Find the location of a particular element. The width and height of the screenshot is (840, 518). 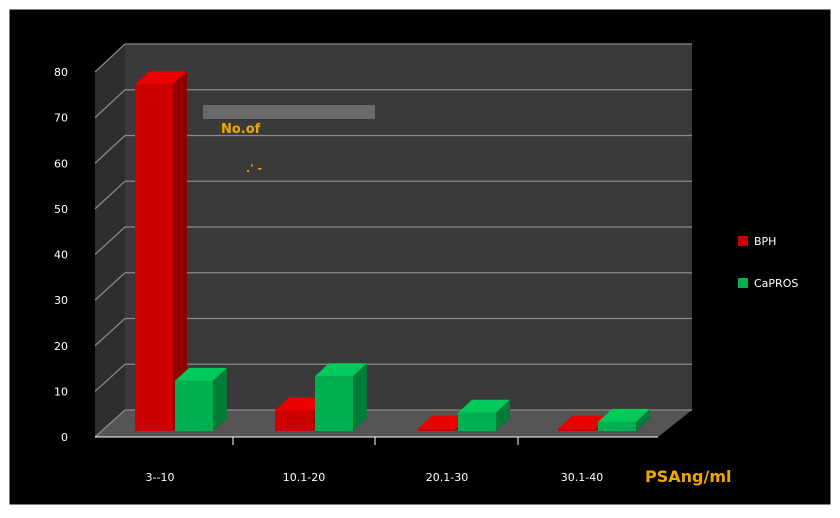

y-axis-label: No.of is located at coordinates (241, 129).